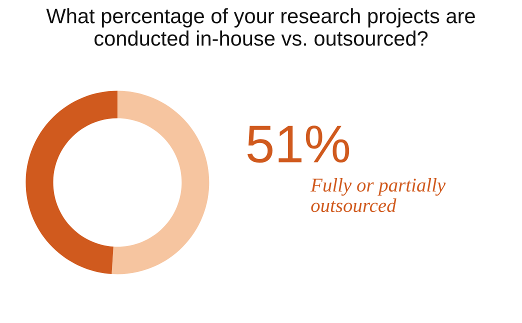  What do you see at coordinates (298, 144) in the screenshot?
I see `data-label: 51%` at bounding box center [298, 144].